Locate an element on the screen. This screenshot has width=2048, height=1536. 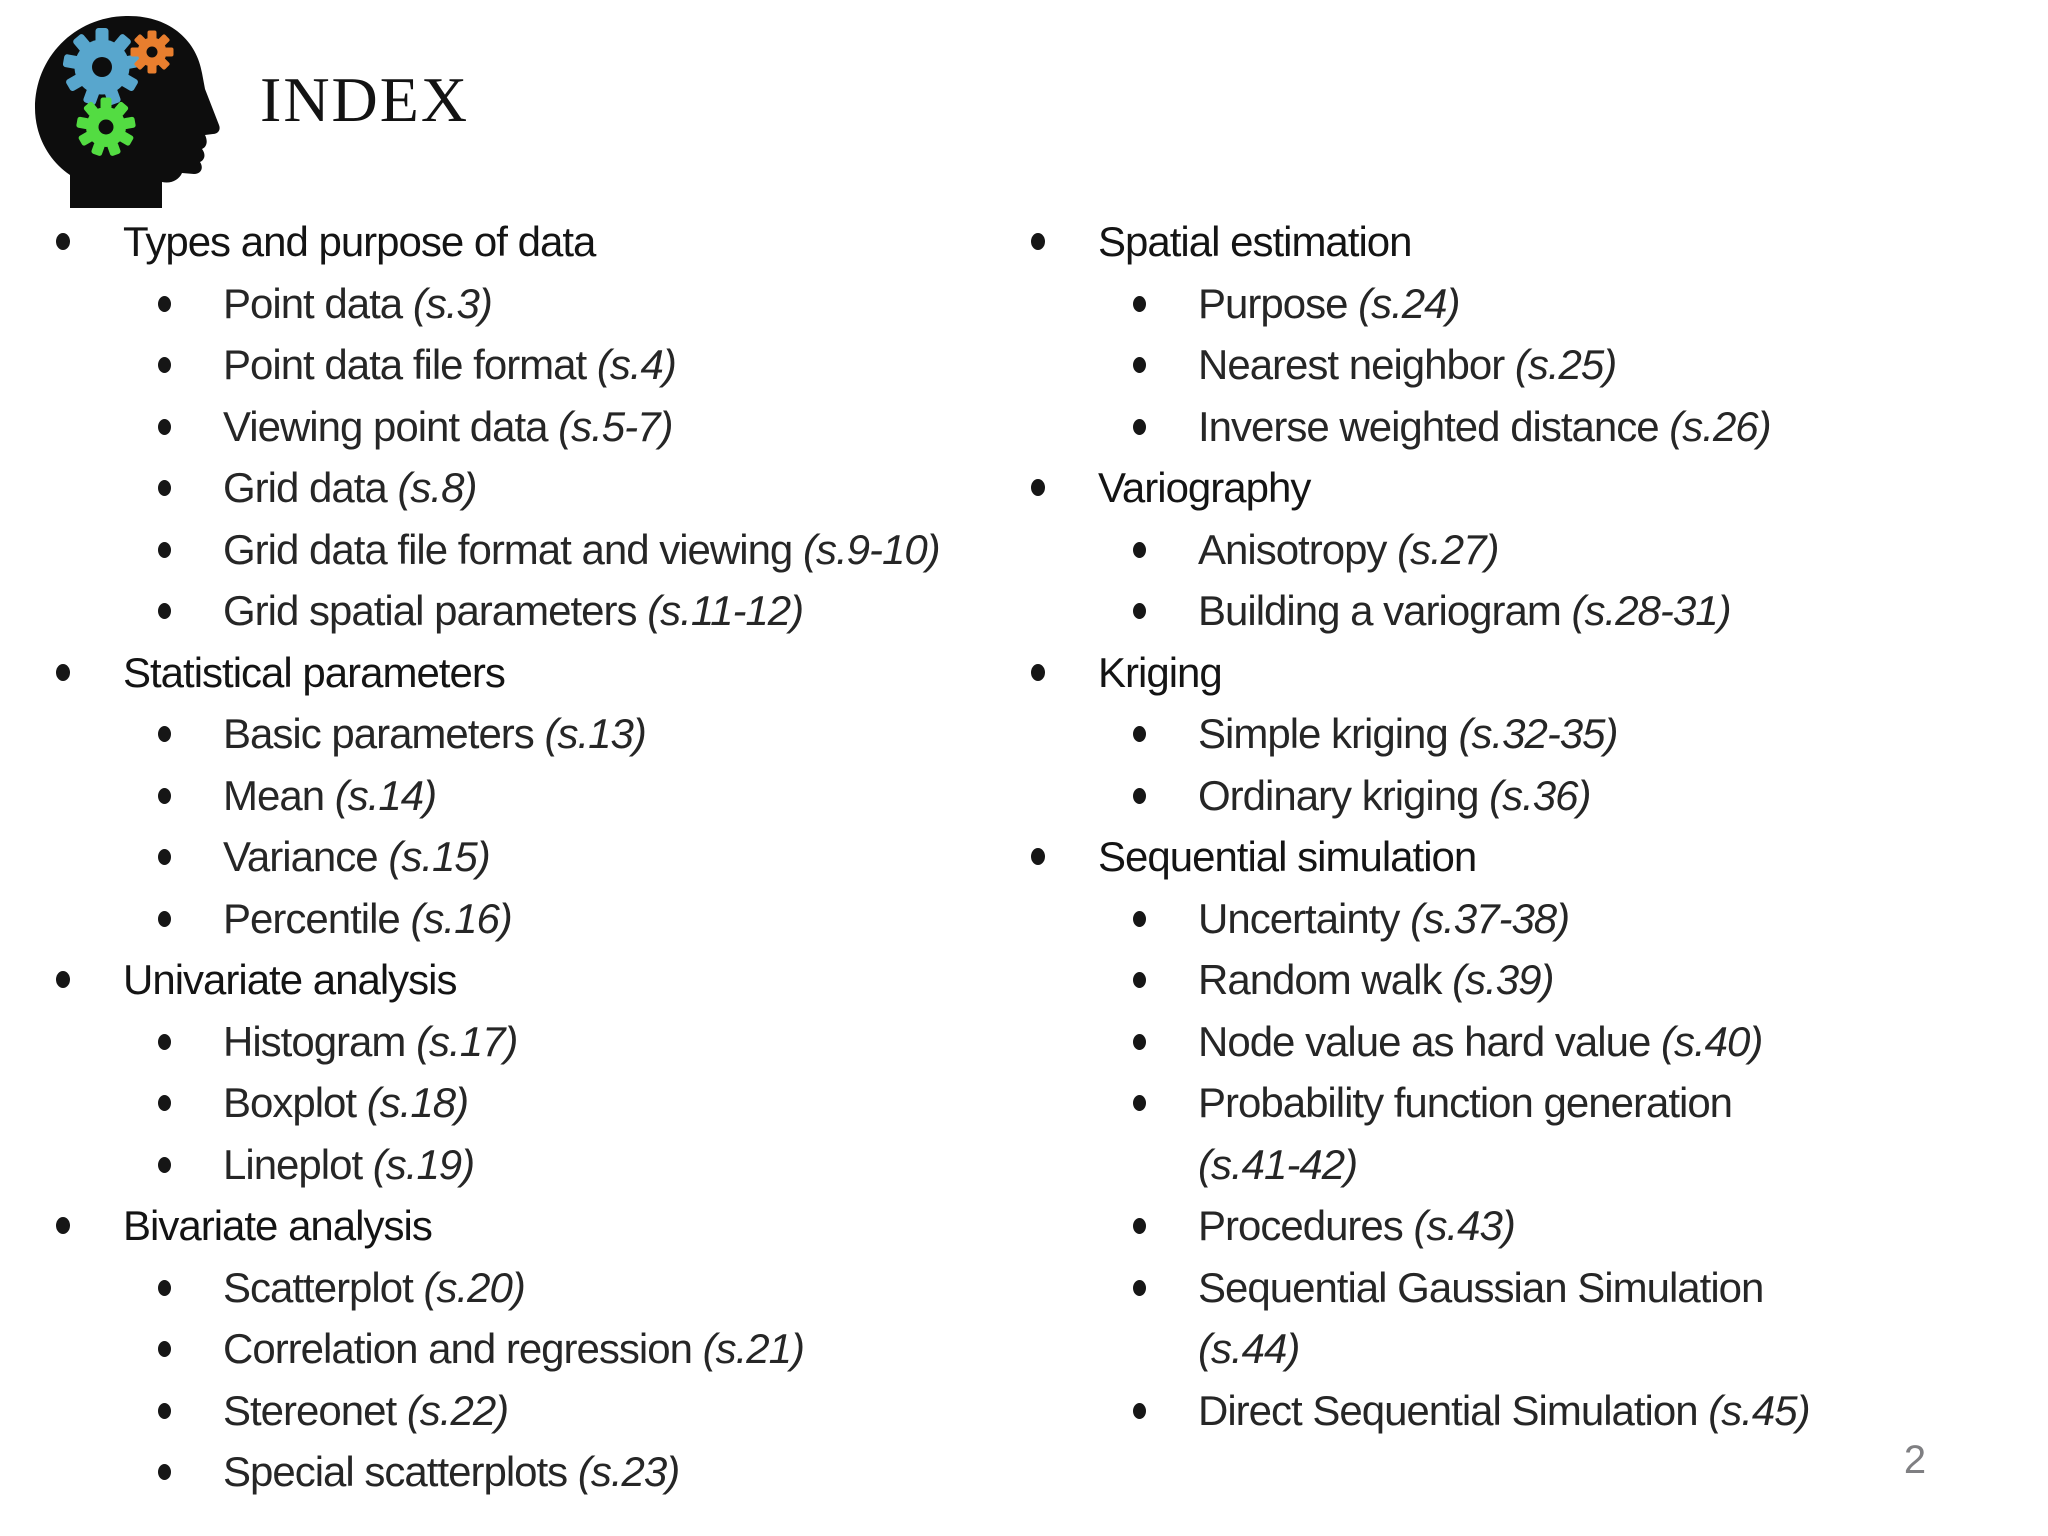
toc-item-label: Direct Sequential Simulation (s.45) is located at coordinates (1504, 1410).